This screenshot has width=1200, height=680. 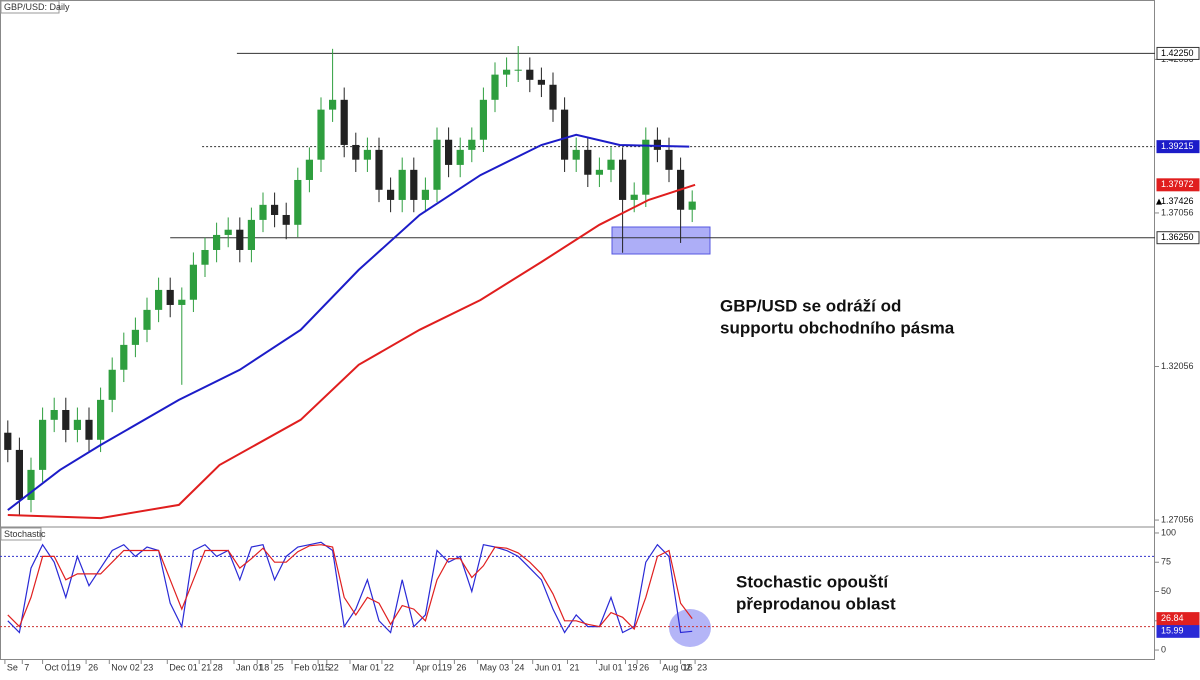 What do you see at coordinates (366, 667) in the screenshot?
I see `x-tick-label: Mar 01` at bounding box center [366, 667].